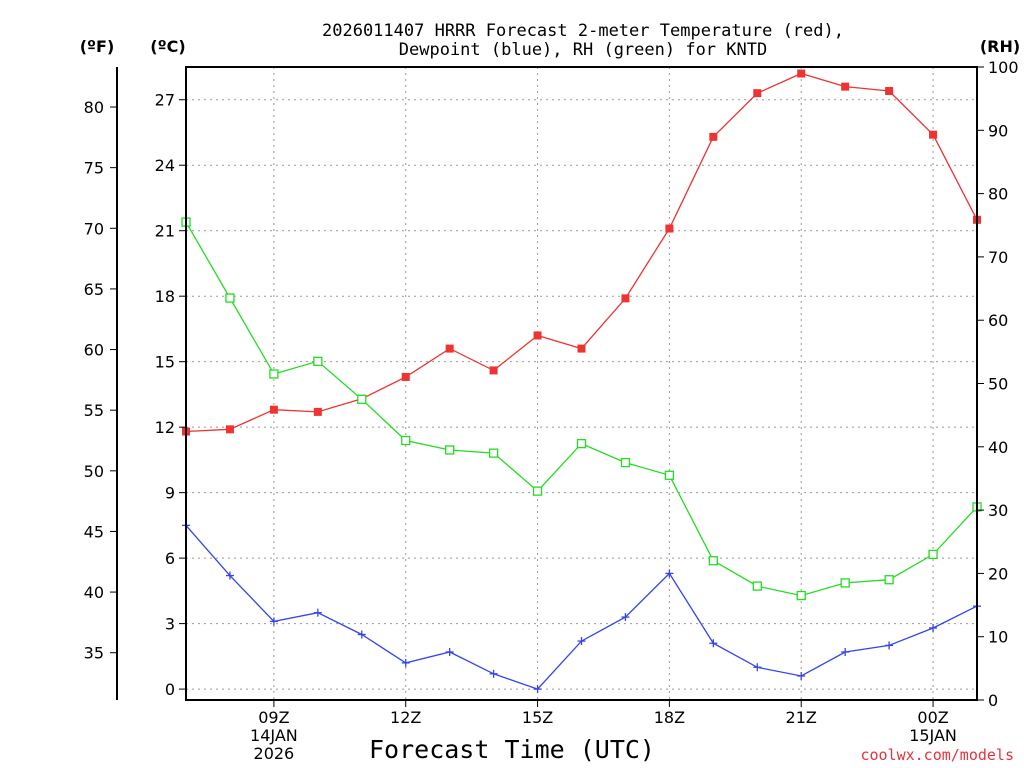 This screenshot has width=1024, height=768. What do you see at coordinates (998, 510) in the screenshot?
I see `rh-tick-label: 30` at bounding box center [998, 510].